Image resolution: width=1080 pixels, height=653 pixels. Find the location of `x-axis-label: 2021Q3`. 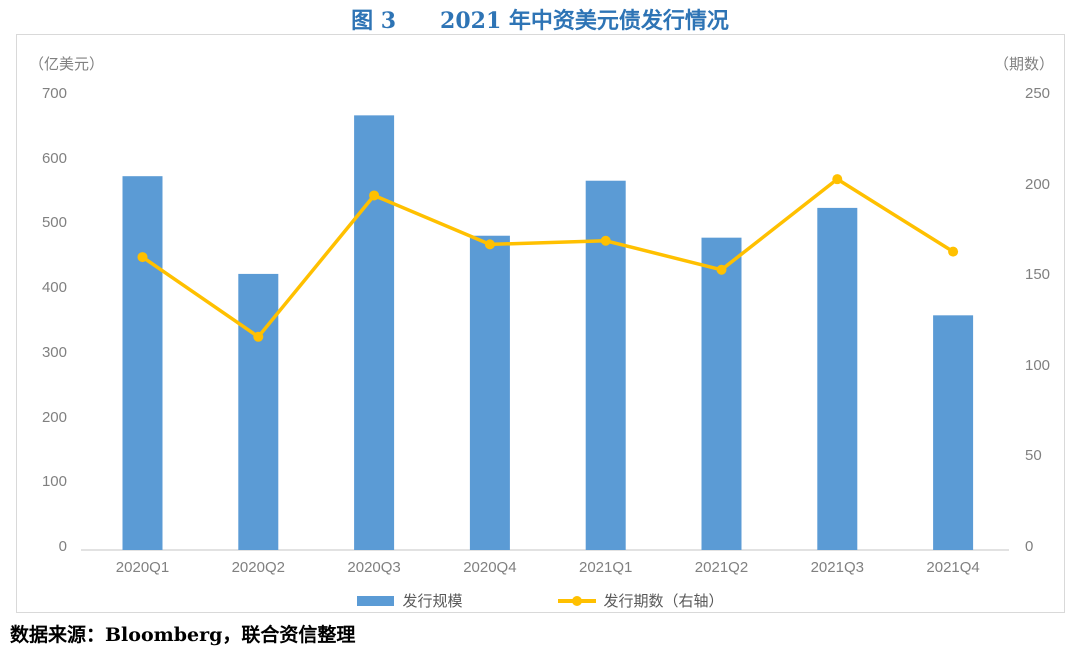

x-axis-label: 2021Q3 is located at coordinates (837, 567).